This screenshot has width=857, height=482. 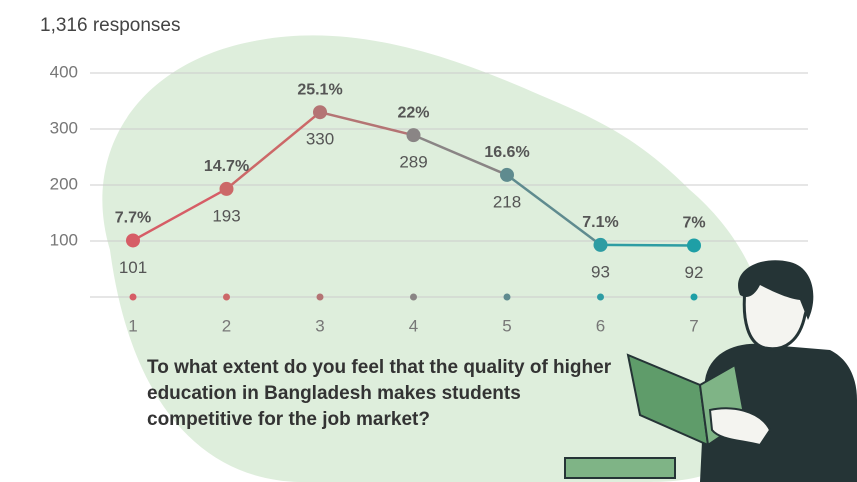 What do you see at coordinates (64, 127) in the screenshot?
I see `y-tick-label: 300` at bounding box center [64, 127].